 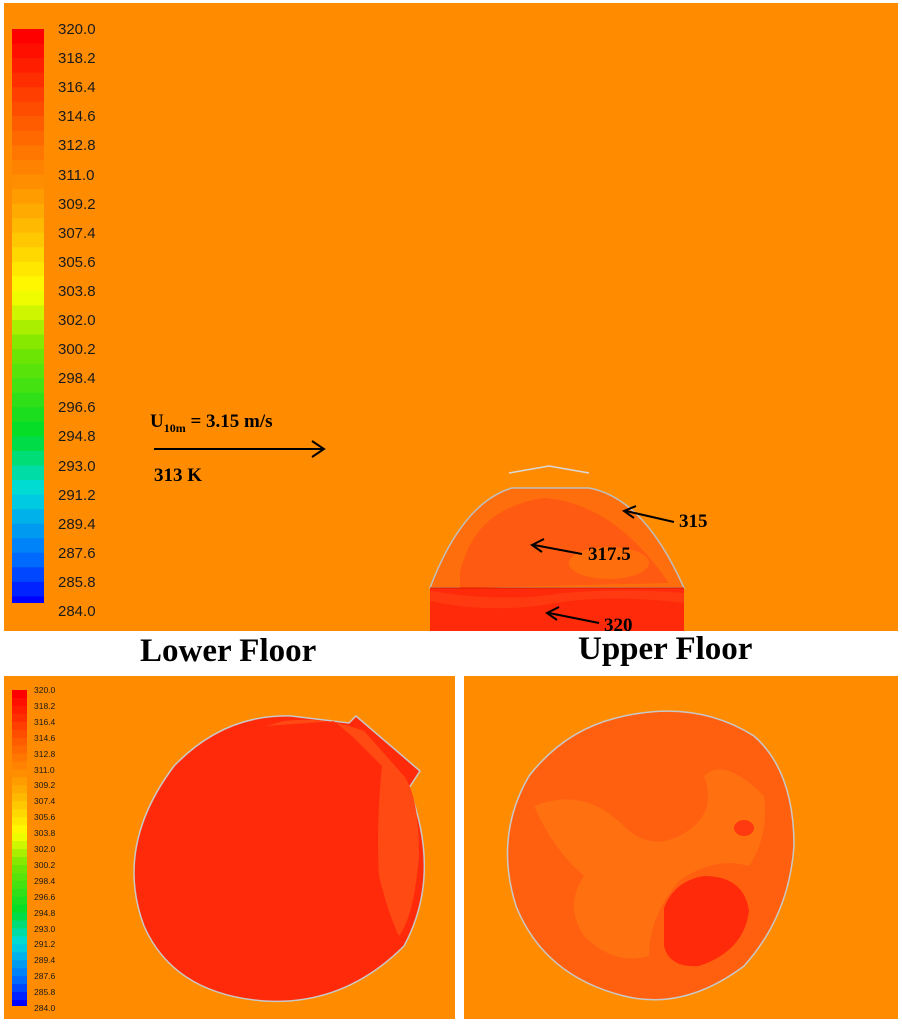 I want to click on lower-floor-warm-edge, so click(x=342, y=827).